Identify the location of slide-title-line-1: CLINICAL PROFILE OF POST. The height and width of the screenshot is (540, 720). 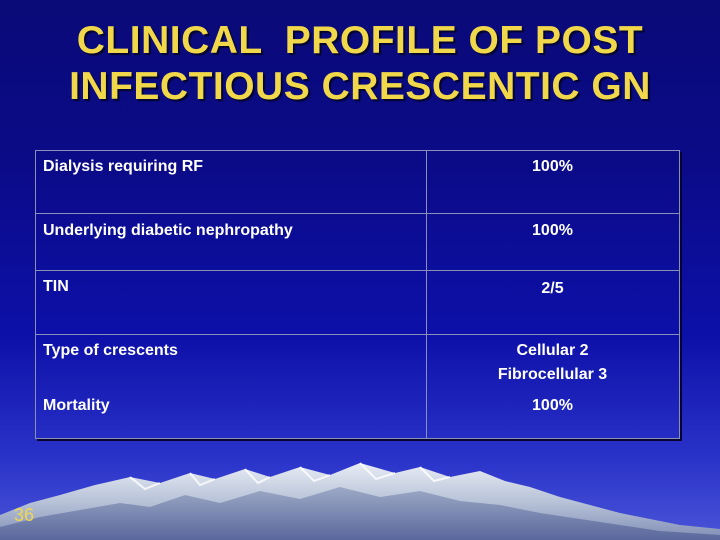
(360, 40).